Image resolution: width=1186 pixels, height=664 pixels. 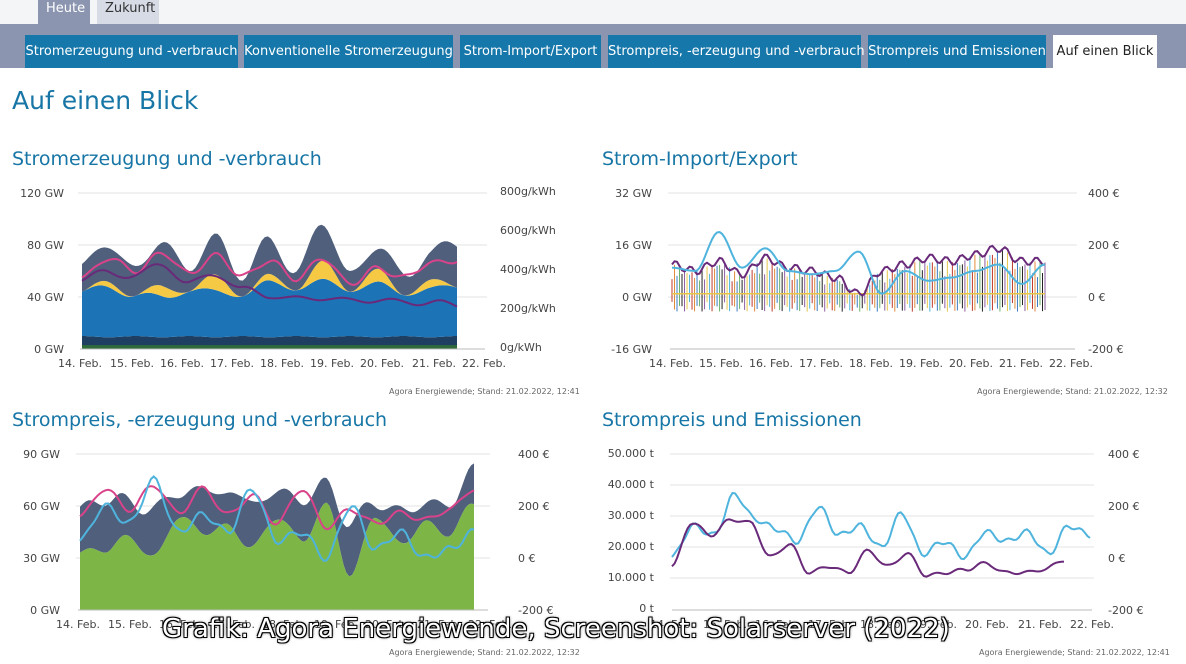 What do you see at coordinates (200, 420) in the screenshot?
I see `chart3-title: Strompreis, -erzeugung und -verbrauch` at bounding box center [200, 420].